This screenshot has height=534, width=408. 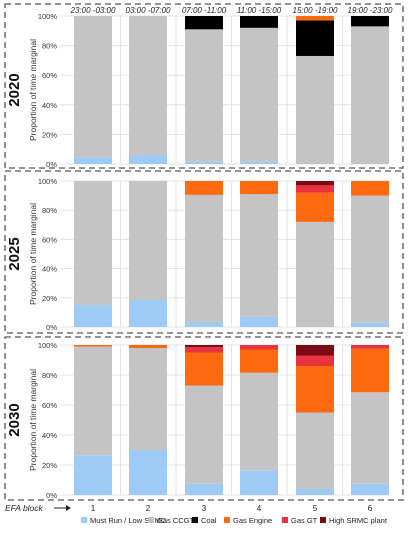 What do you see at coordinates (148, 508) in the screenshot?
I see `x-tick-label: 2` at bounding box center [148, 508].